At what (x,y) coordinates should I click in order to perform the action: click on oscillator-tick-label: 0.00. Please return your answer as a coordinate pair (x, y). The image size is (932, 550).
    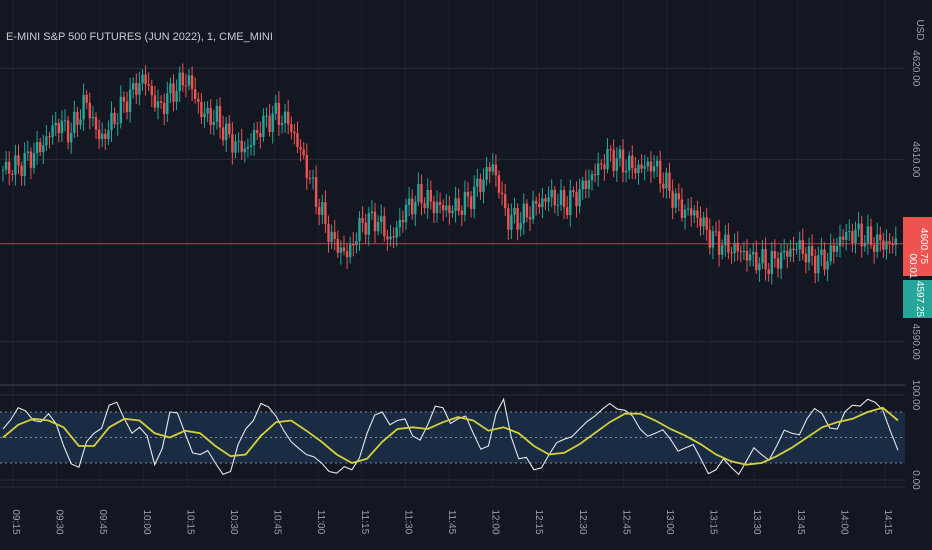
    Looking at the image, I should click on (915, 480).